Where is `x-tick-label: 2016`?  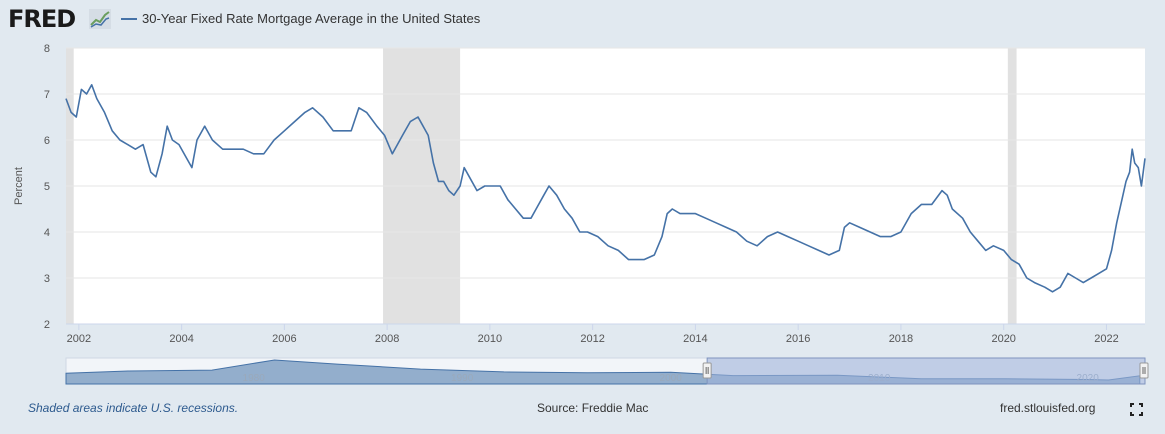 x-tick-label: 2016 is located at coordinates (798, 339).